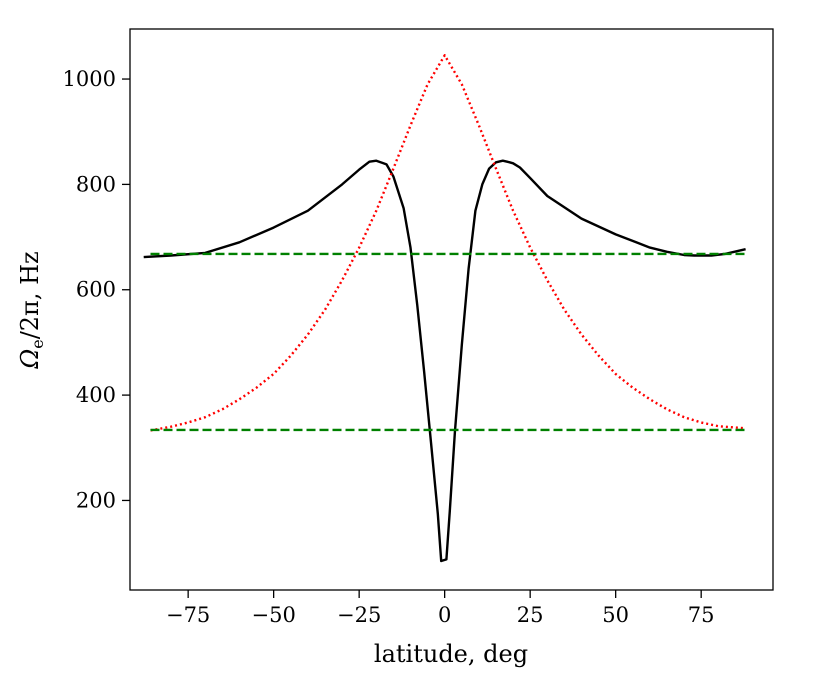 This screenshot has width=830, height=692. I want to click on x-tick-label: 0, so click(444, 615).